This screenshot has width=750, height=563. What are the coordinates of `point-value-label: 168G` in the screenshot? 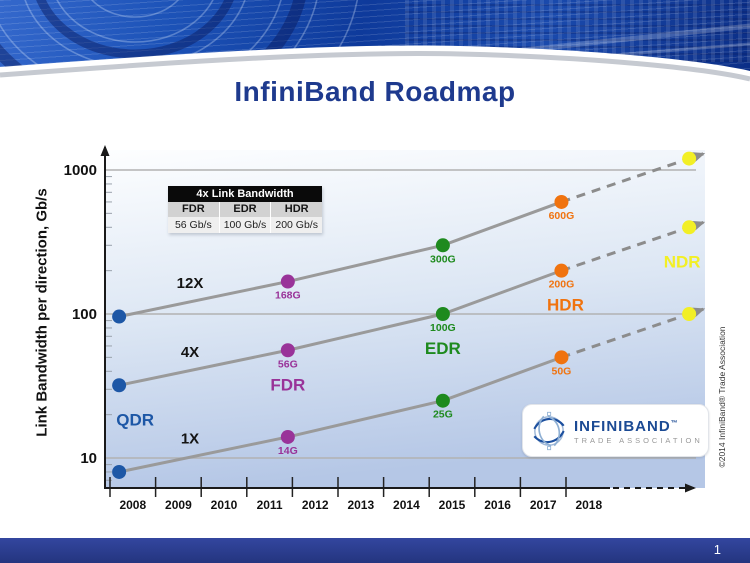 It's located at (288, 296).